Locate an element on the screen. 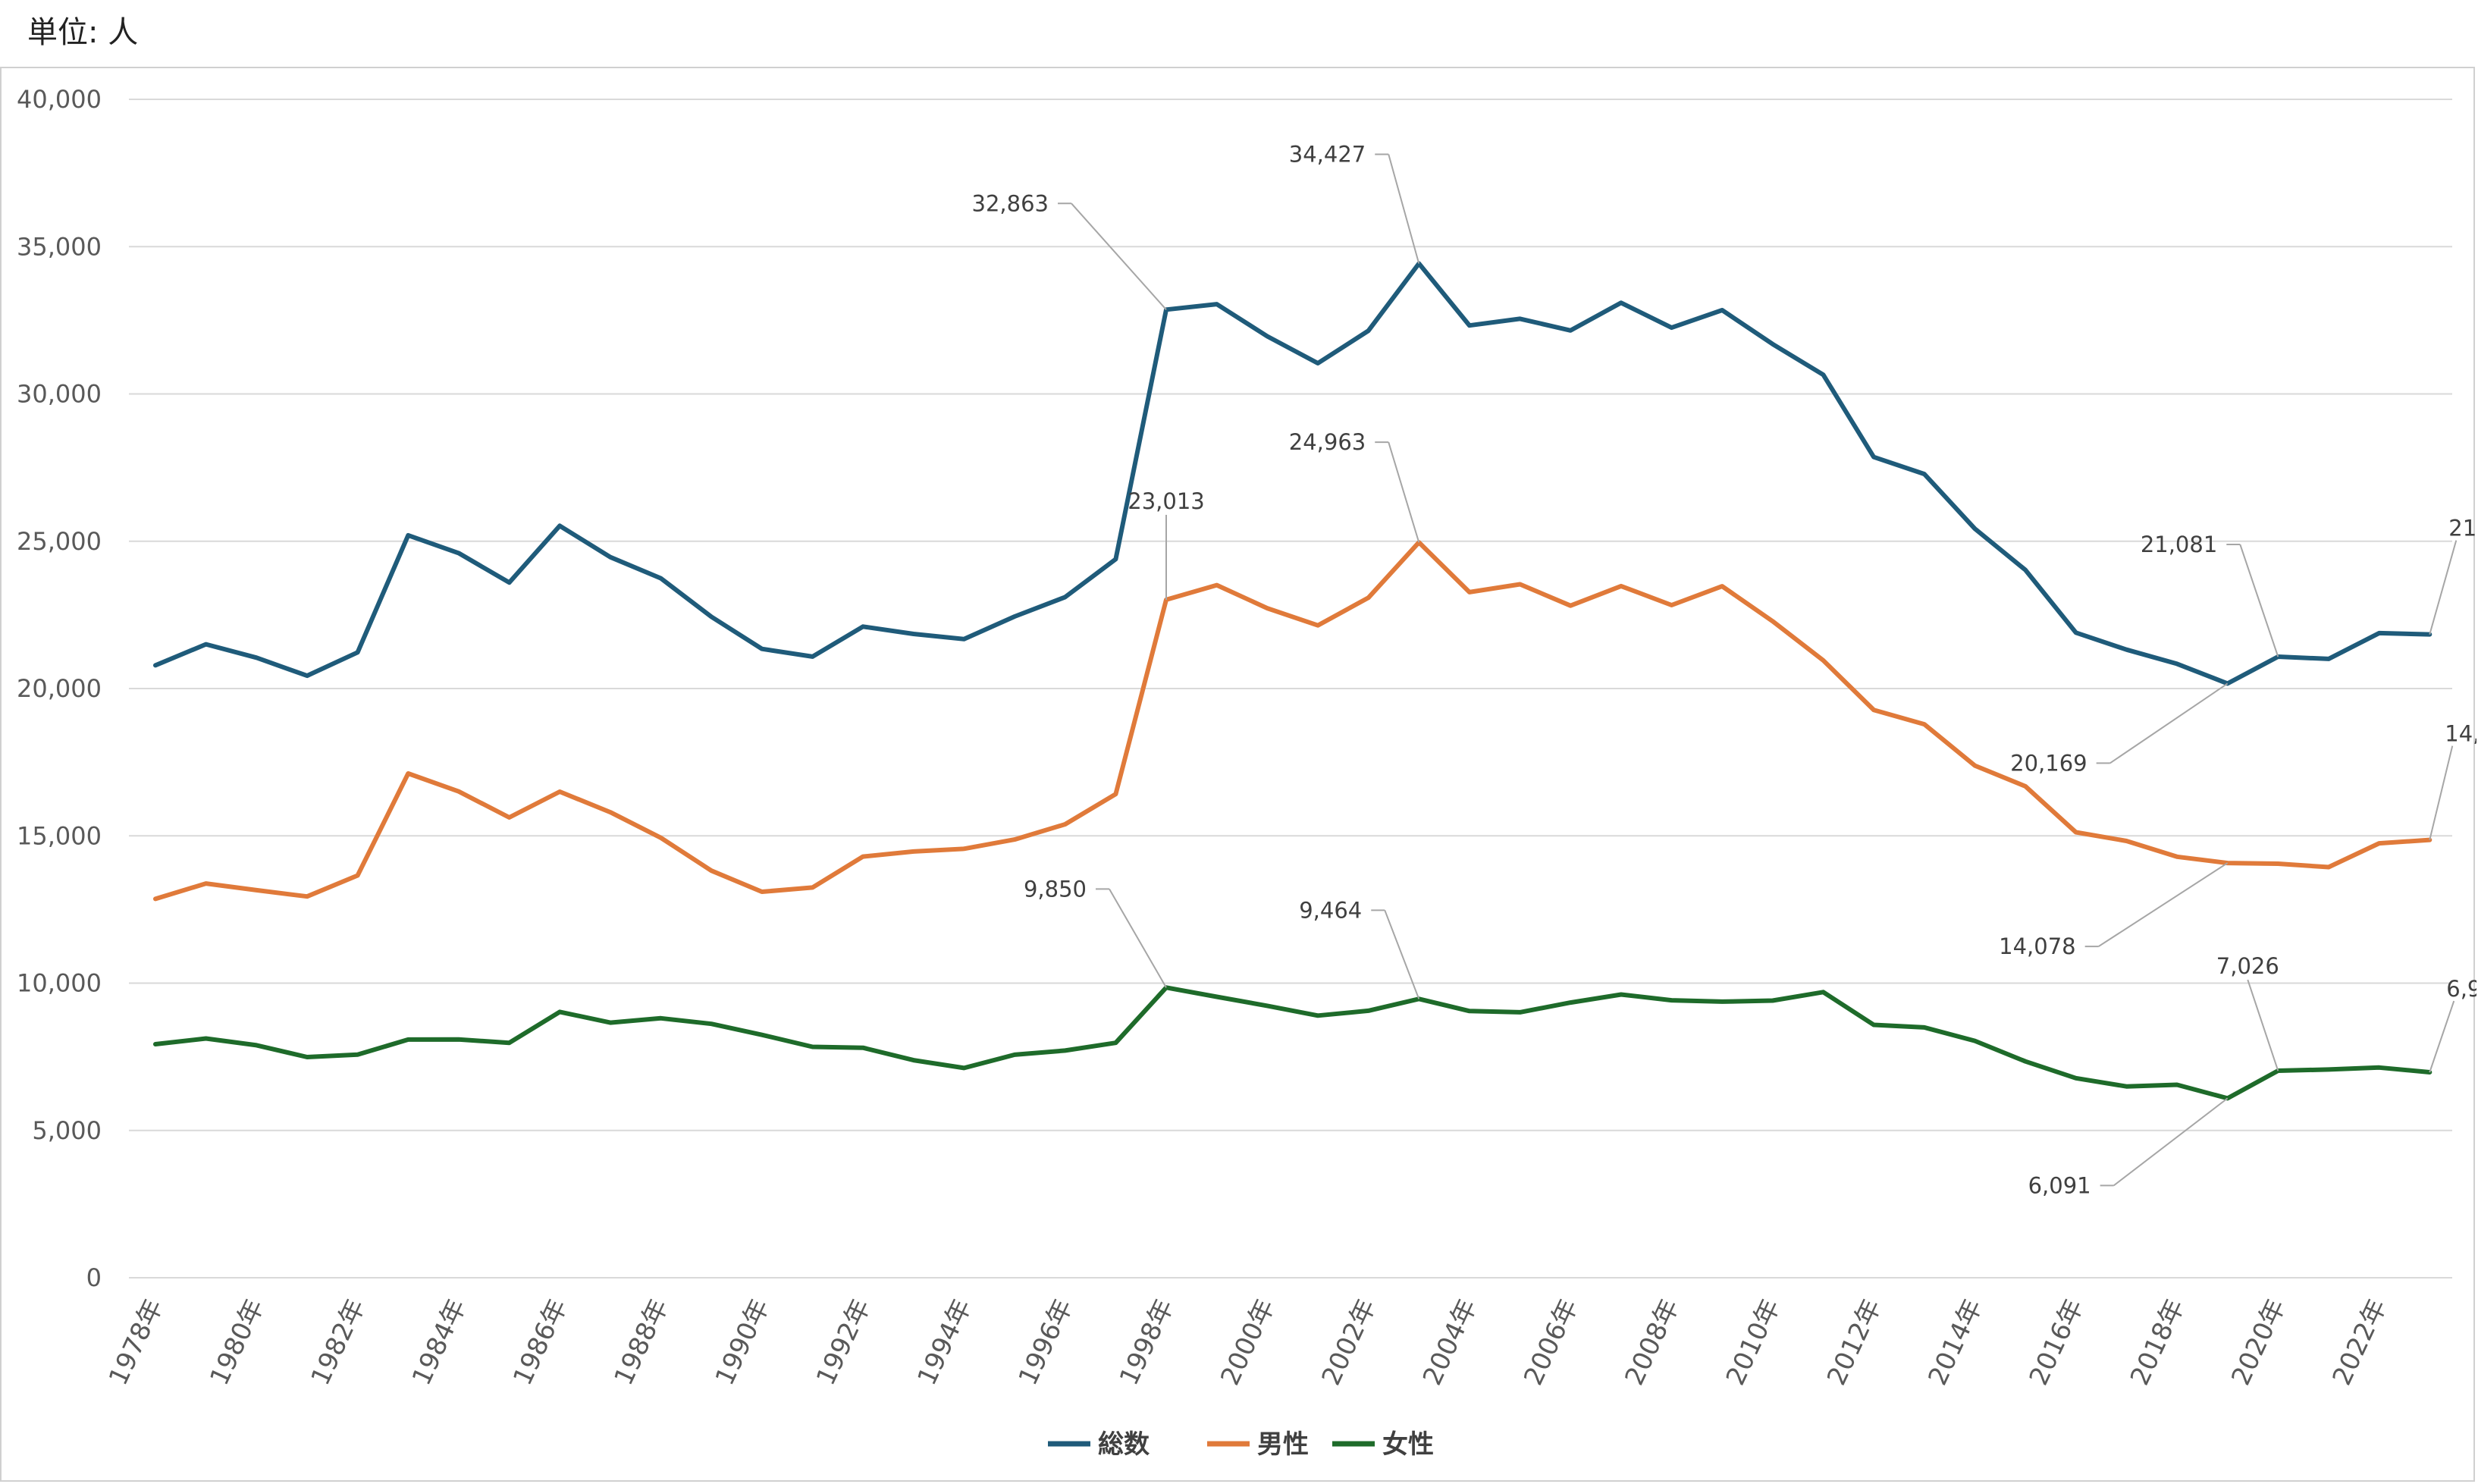 This screenshot has width=2478, height=1484. x-tick-label: 2014年 is located at coordinates (1955, 1342).